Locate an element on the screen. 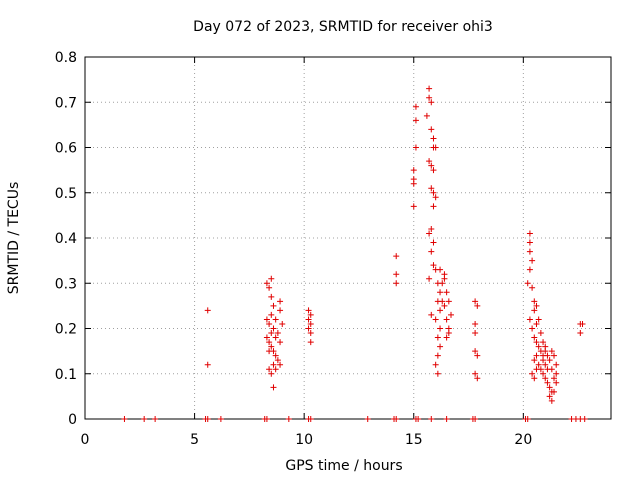 The image size is (640, 480). y-tick-label: 0.2 is located at coordinates (66, 330).